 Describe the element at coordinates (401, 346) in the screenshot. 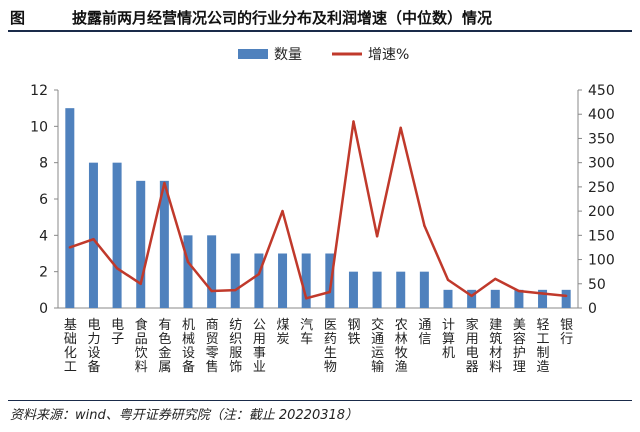

I see `category-label: 农林牧渔` at that location.